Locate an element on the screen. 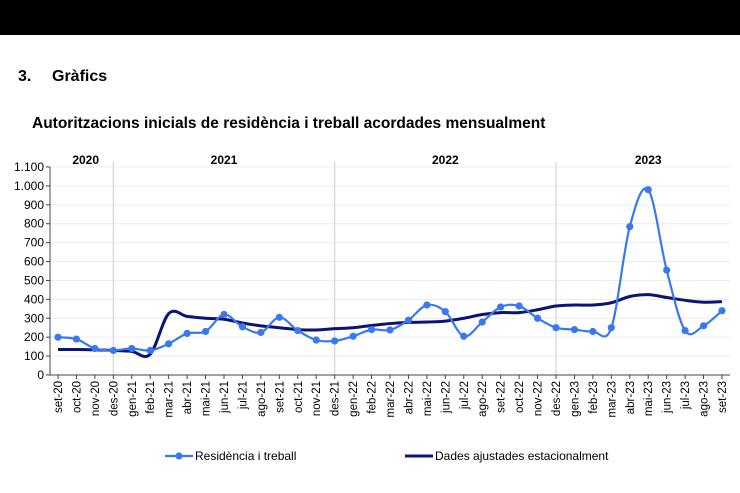 This screenshot has width=740, height=493. x-tick-label: abr-21 is located at coordinates (188, 397).